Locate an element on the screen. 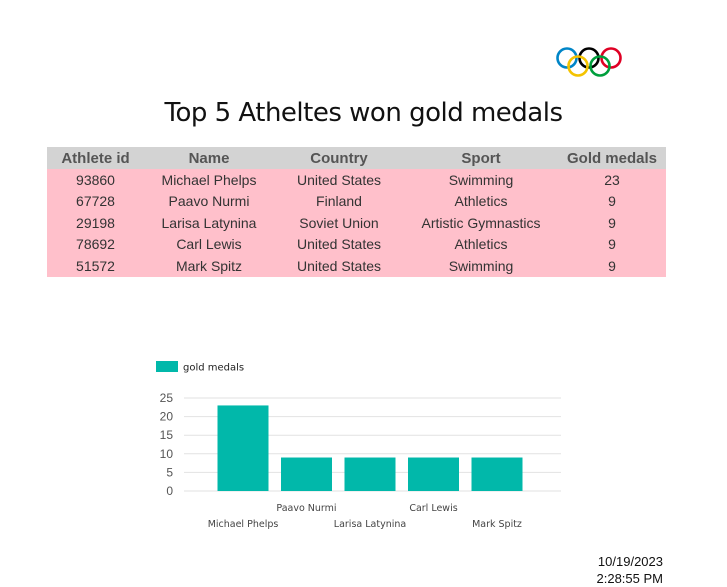 The height and width of the screenshot is (587, 727). cell-athlete-id: 51572 is located at coordinates (95, 266).